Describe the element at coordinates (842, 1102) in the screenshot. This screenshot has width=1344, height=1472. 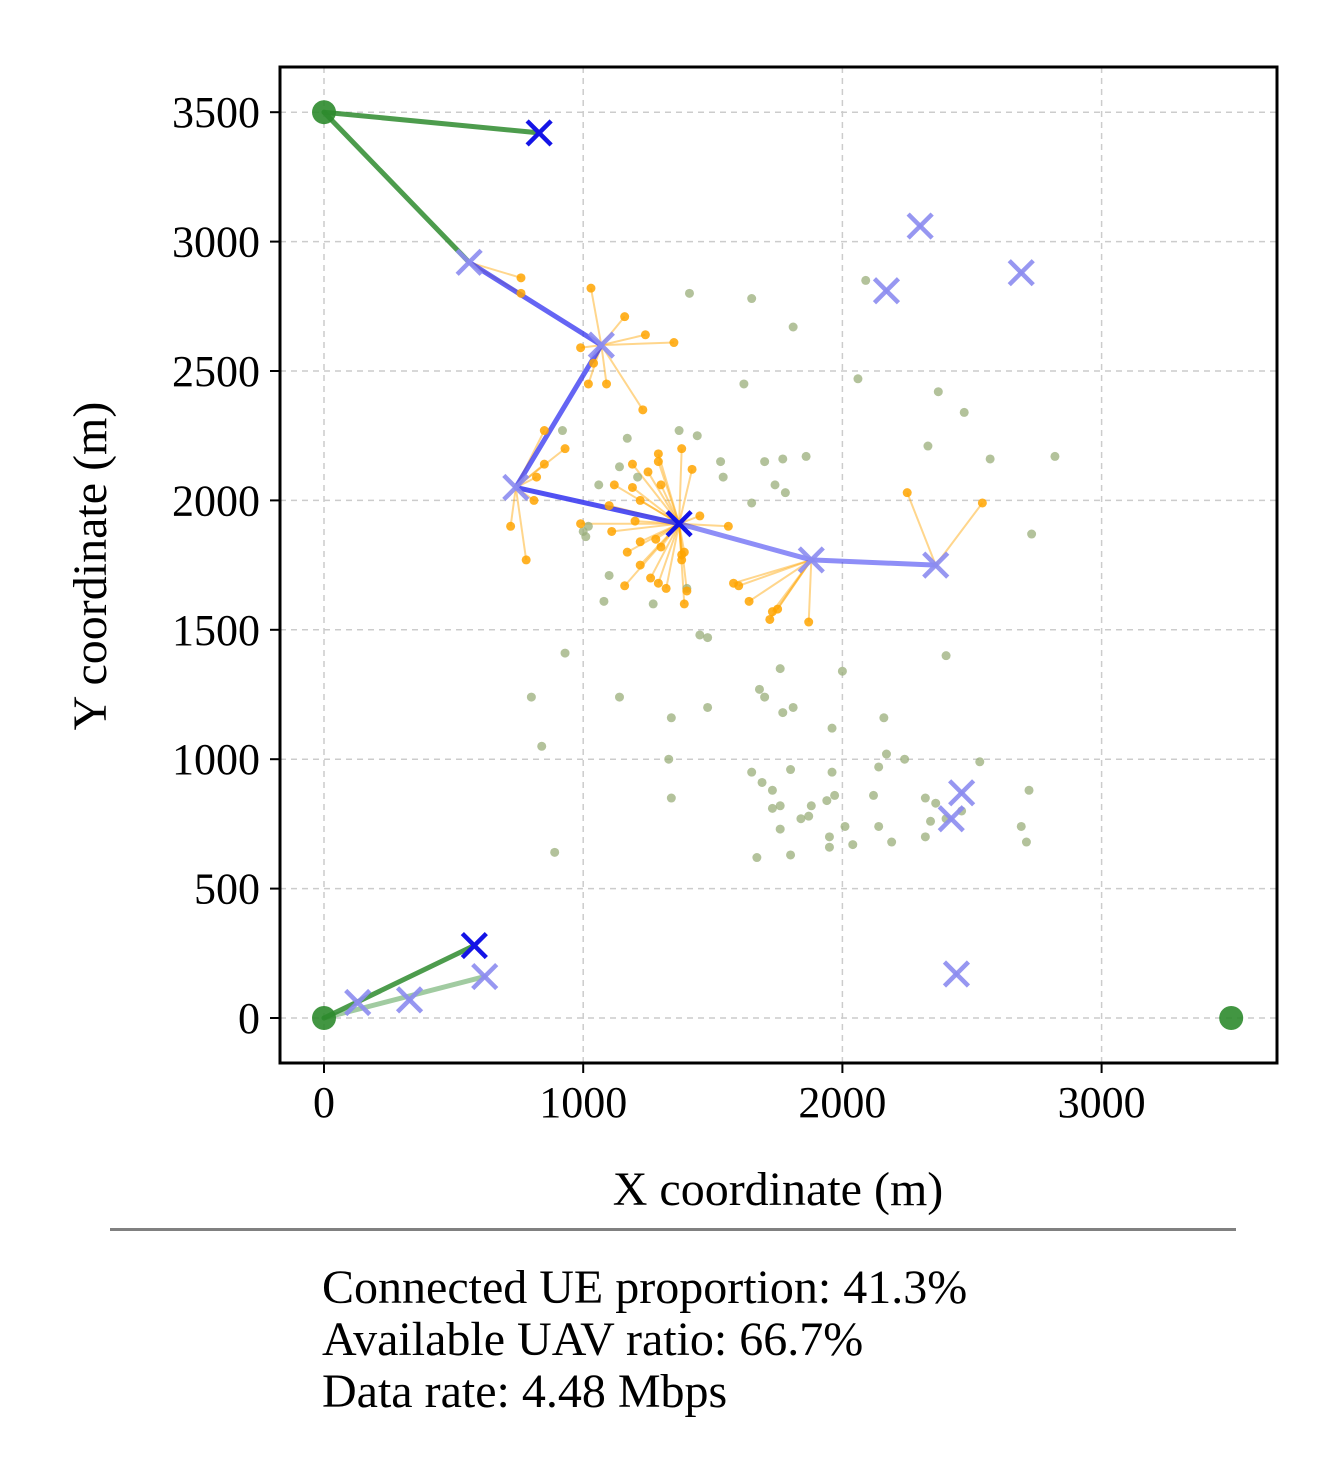
I see `x-tick-label: 2000` at that location.